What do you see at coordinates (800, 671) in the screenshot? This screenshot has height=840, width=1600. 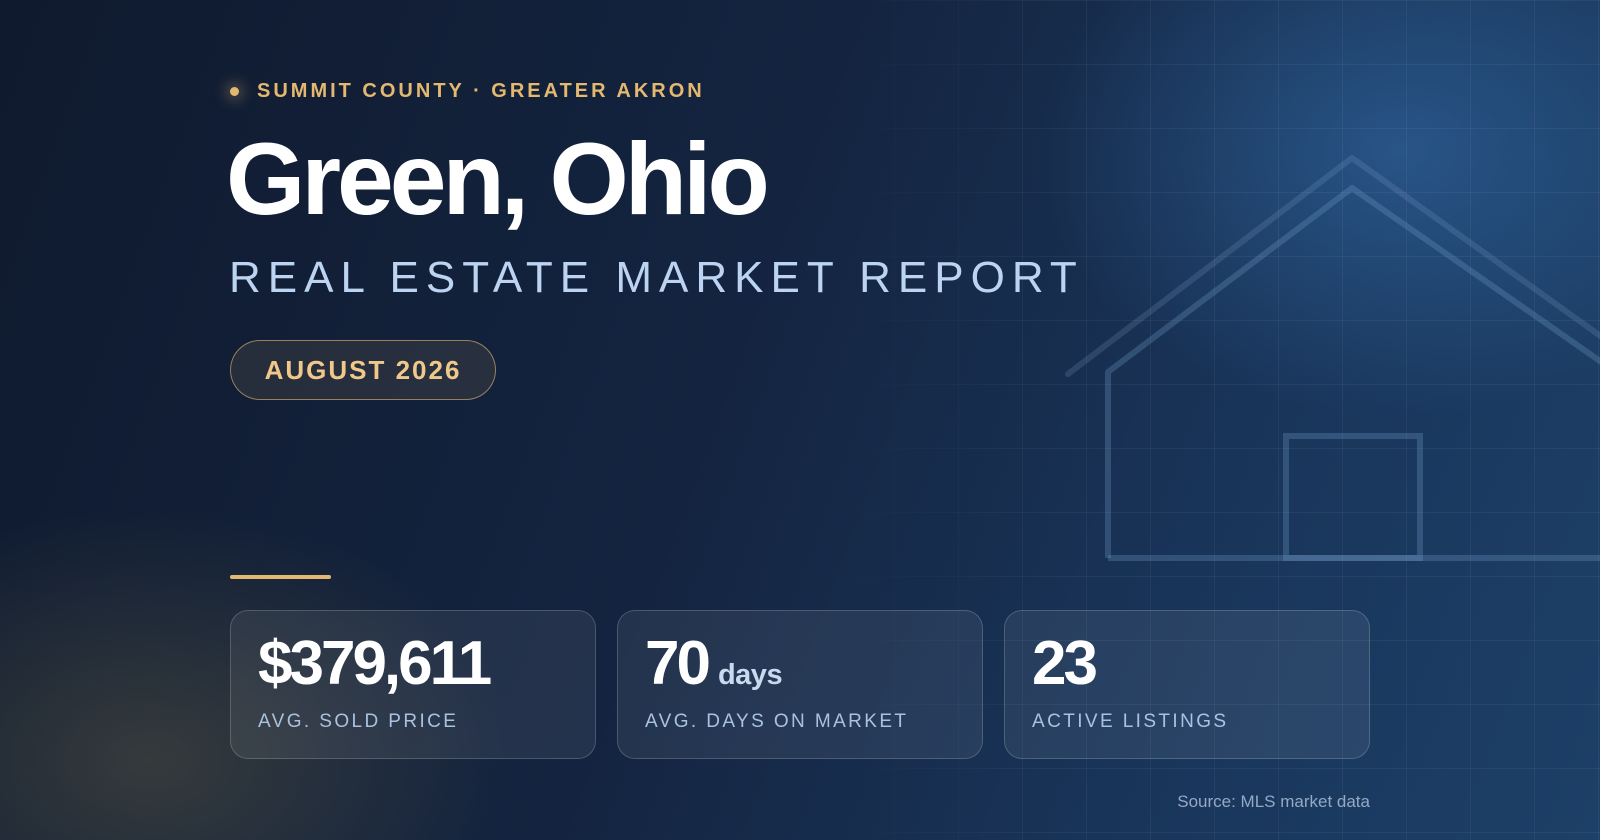 I see `stat-value-row: 70 days` at bounding box center [800, 671].